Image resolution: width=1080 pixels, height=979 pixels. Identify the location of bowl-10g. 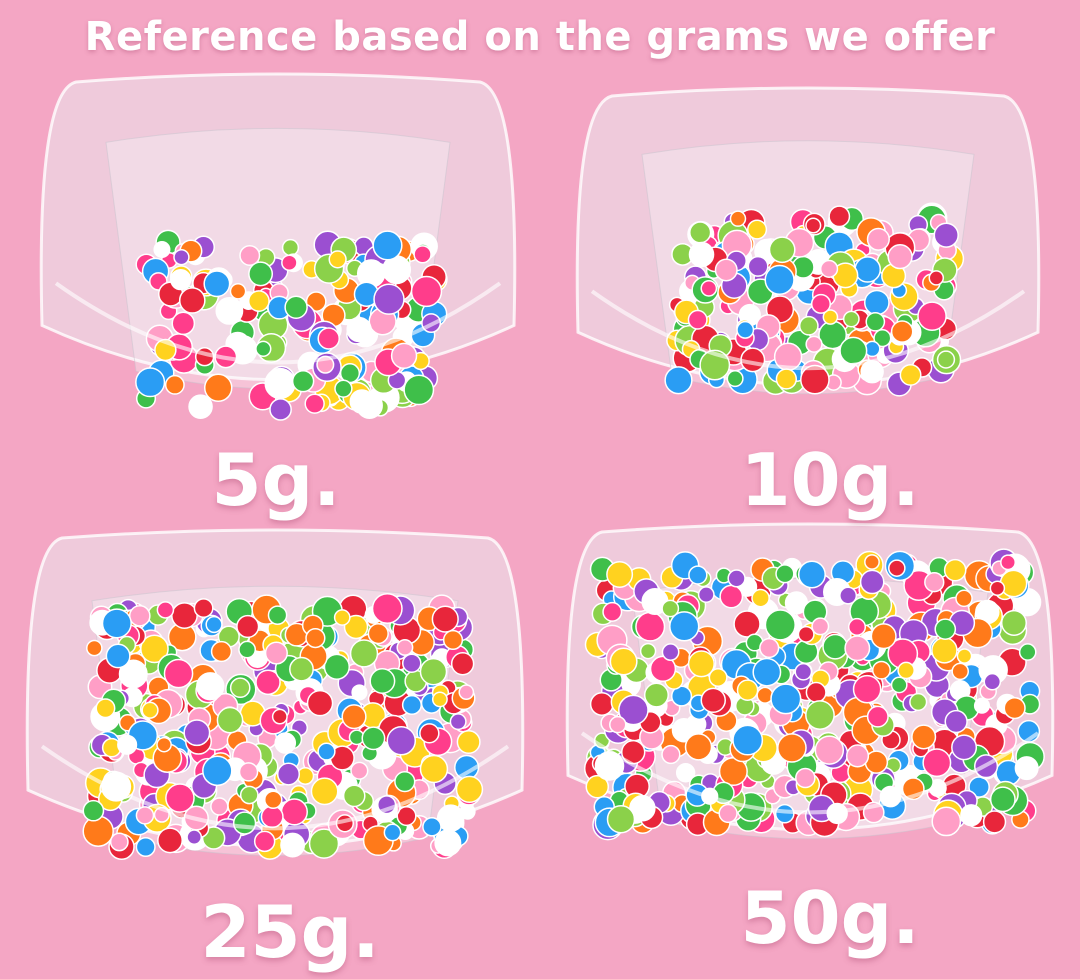
(808, 241).